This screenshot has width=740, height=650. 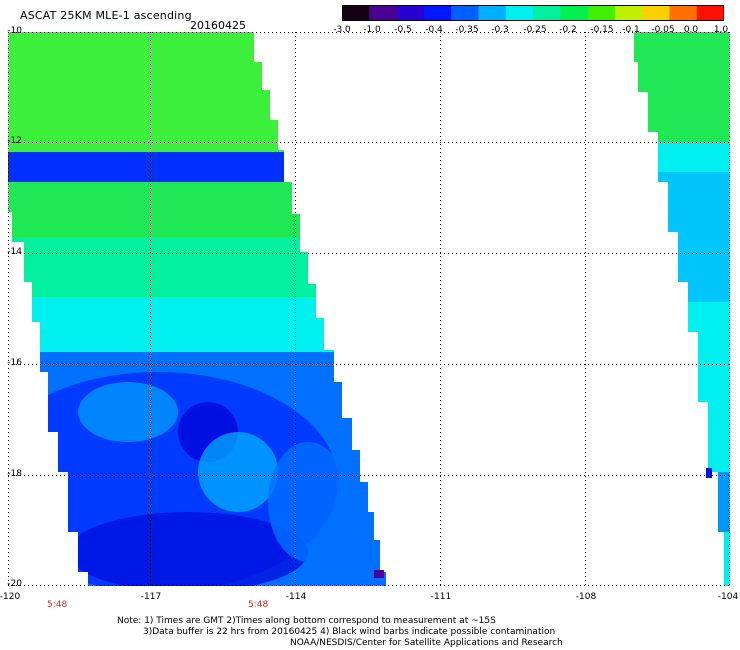 What do you see at coordinates (631, 30) in the screenshot?
I see `colorbar-tick: -0.1` at bounding box center [631, 30].